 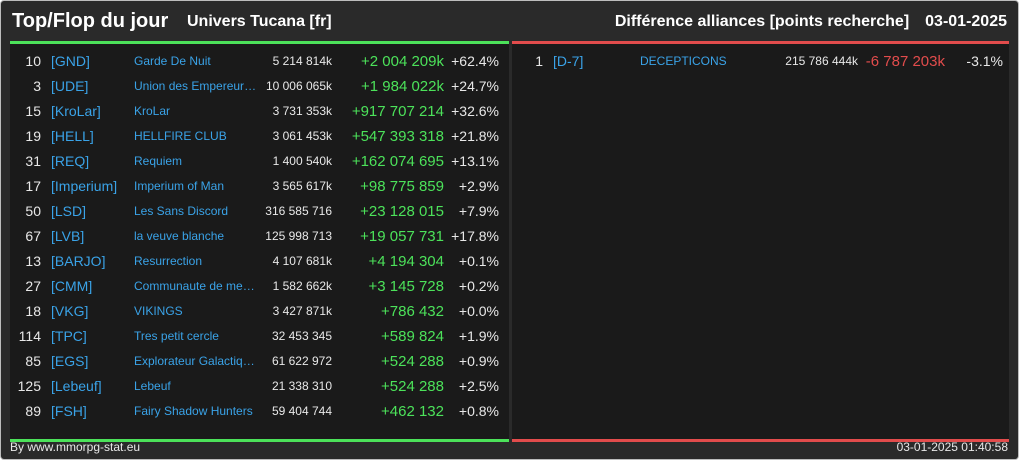 What do you see at coordinates (33, 211) in the screenshot?
I see `alliance-rank: 50` at bounding box center [33, 211].